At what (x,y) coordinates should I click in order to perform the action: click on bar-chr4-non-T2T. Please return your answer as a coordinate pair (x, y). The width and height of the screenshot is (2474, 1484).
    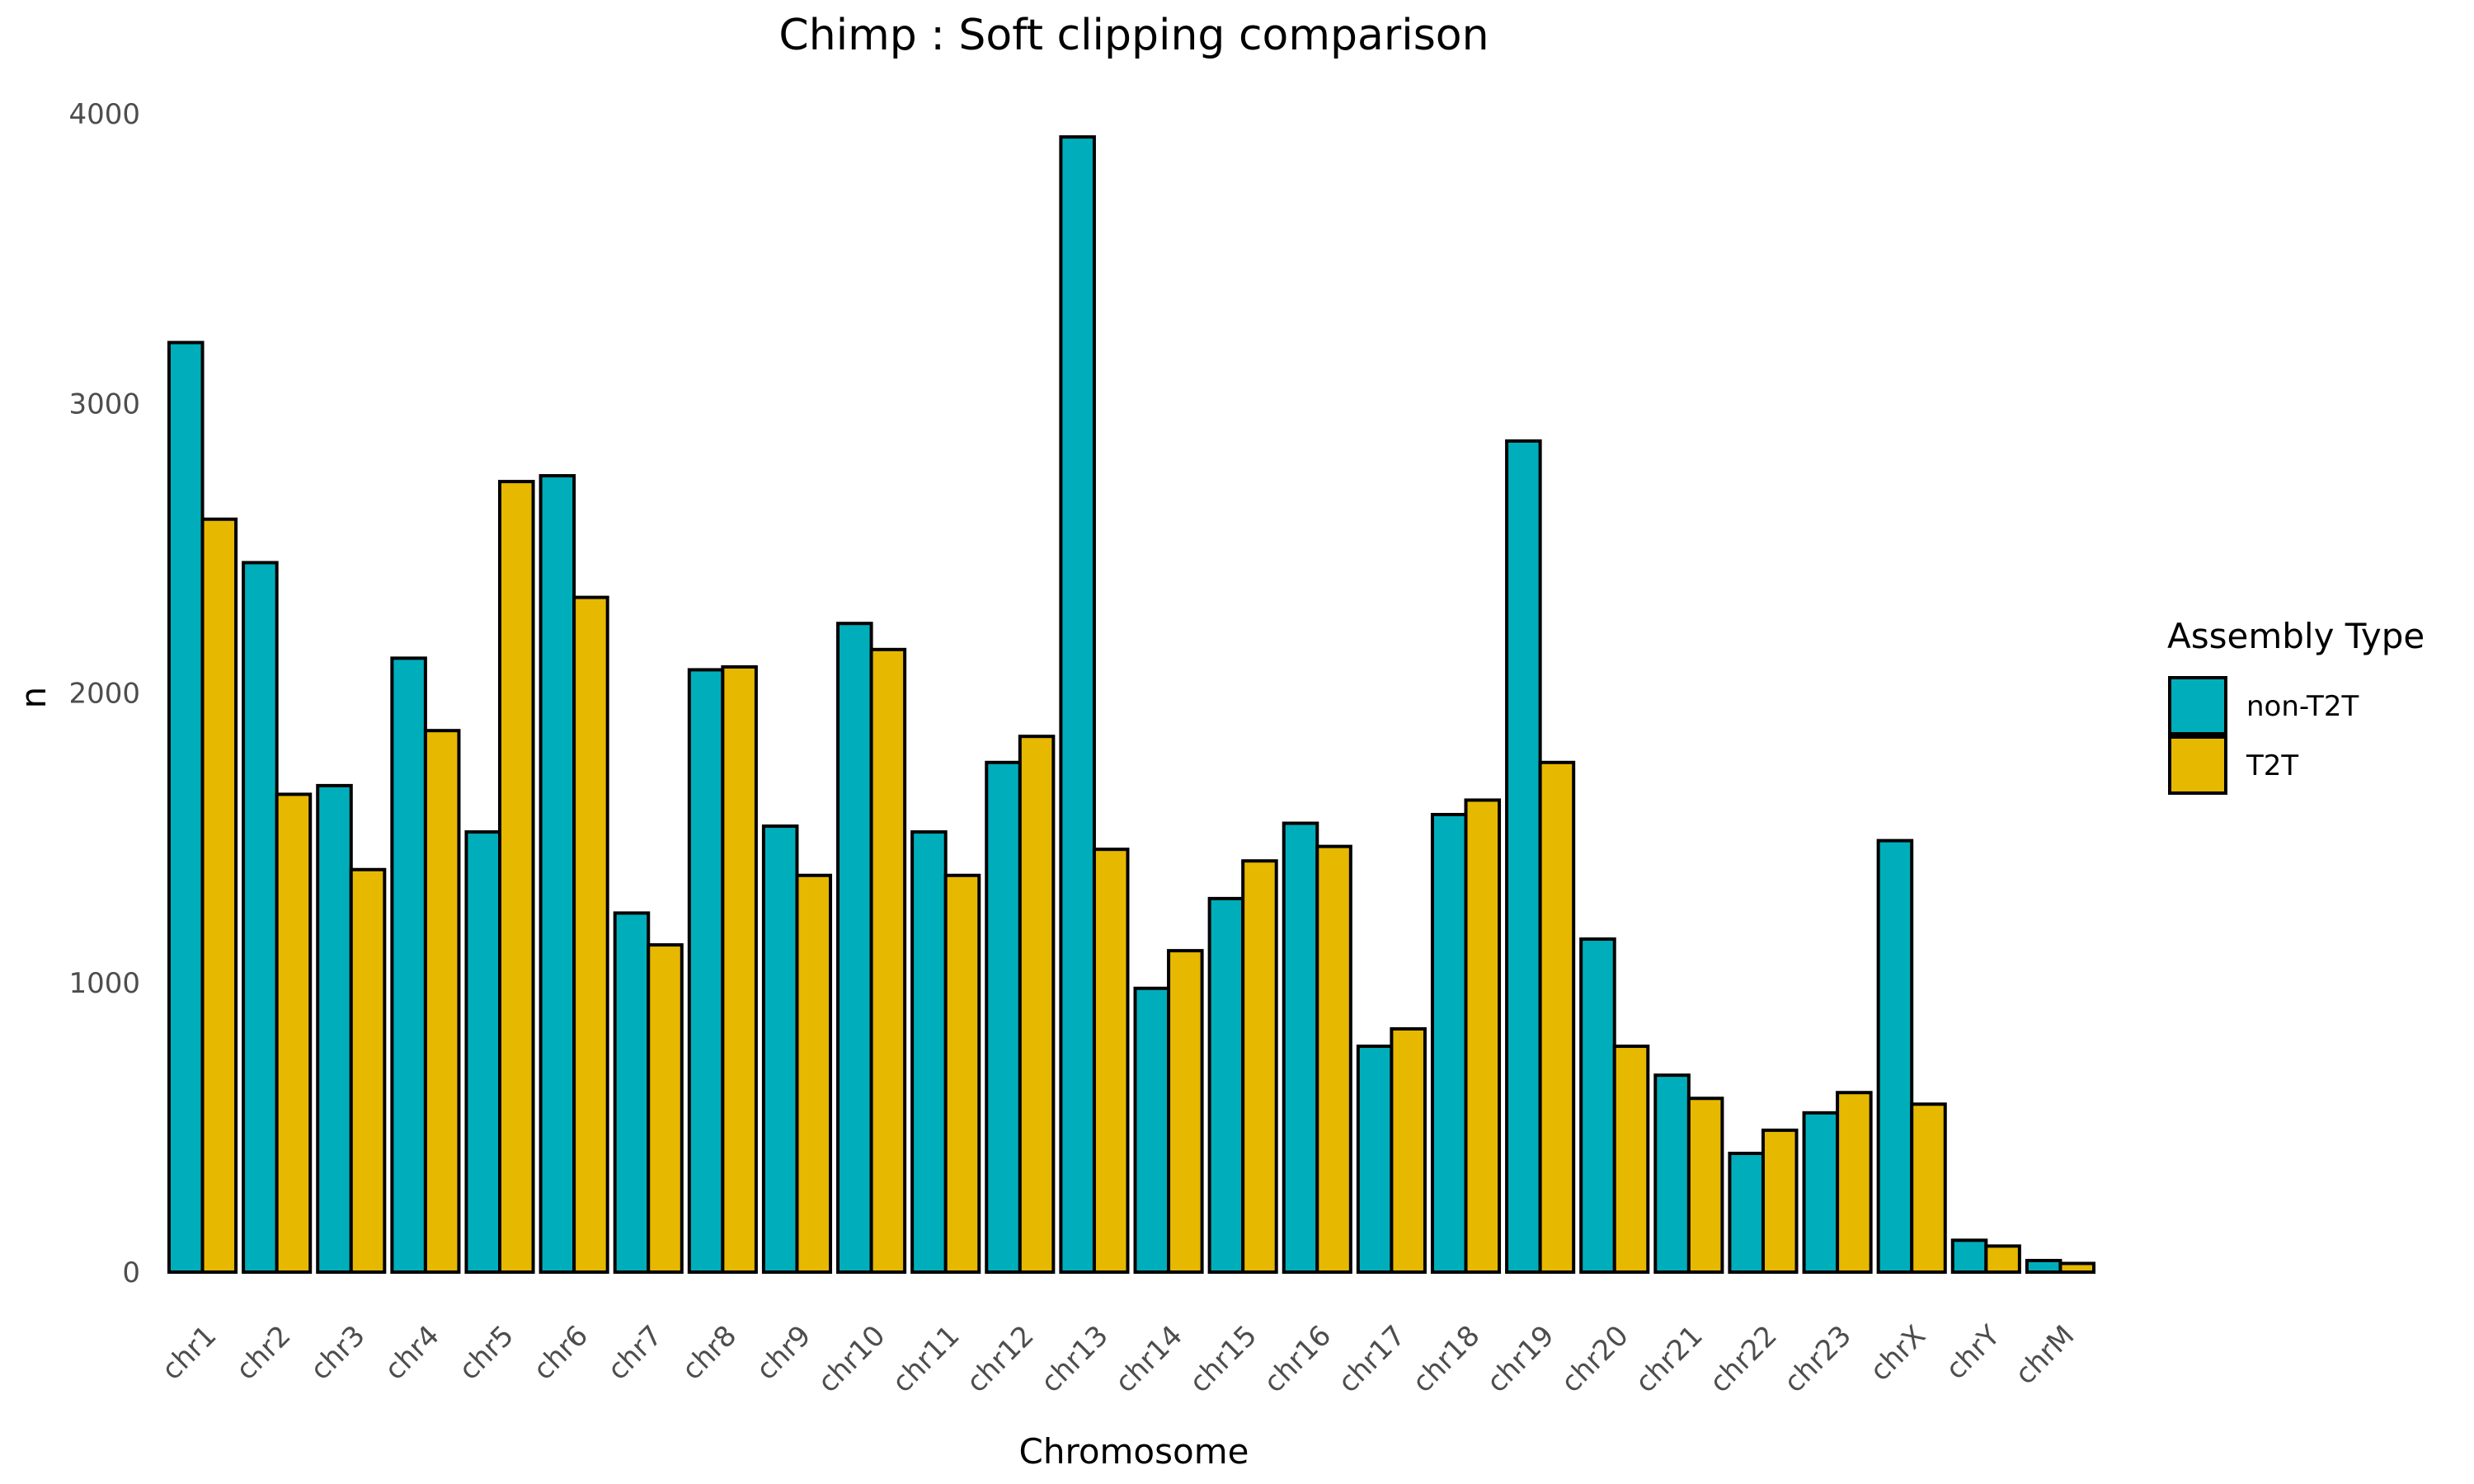
    Looking at the image, I should click on (408, 965).